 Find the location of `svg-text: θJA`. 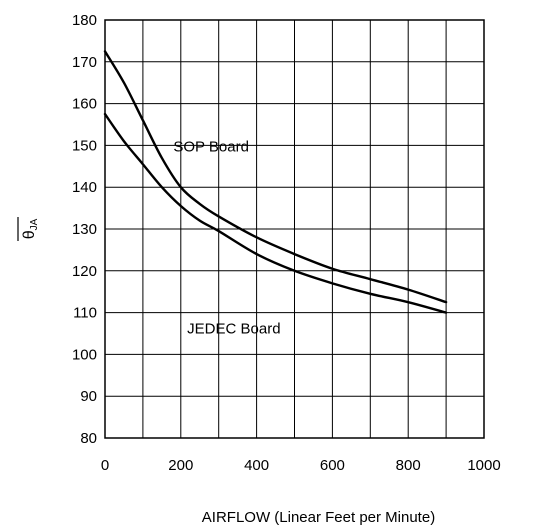

svg-text: θJA is located at coordinates (30, 228).